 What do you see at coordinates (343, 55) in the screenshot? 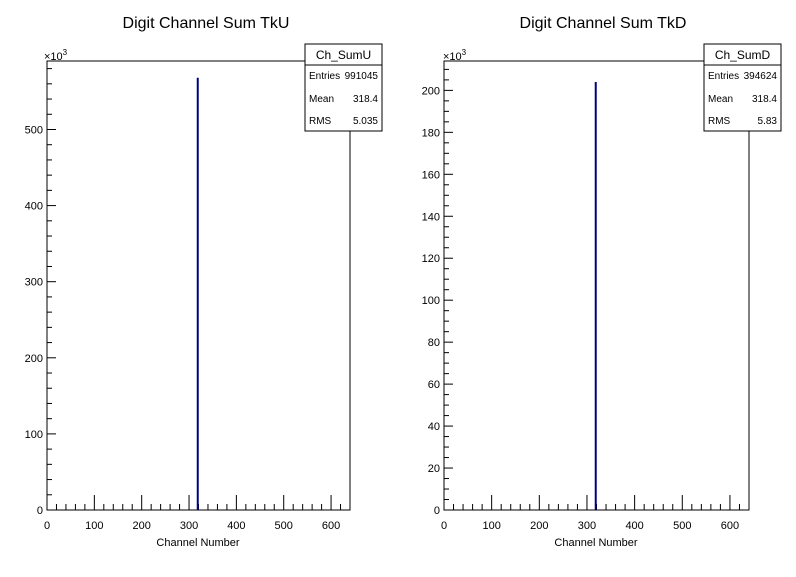
I see `stats-box-name: Ch_SumU` at bounding box center [343, 55].